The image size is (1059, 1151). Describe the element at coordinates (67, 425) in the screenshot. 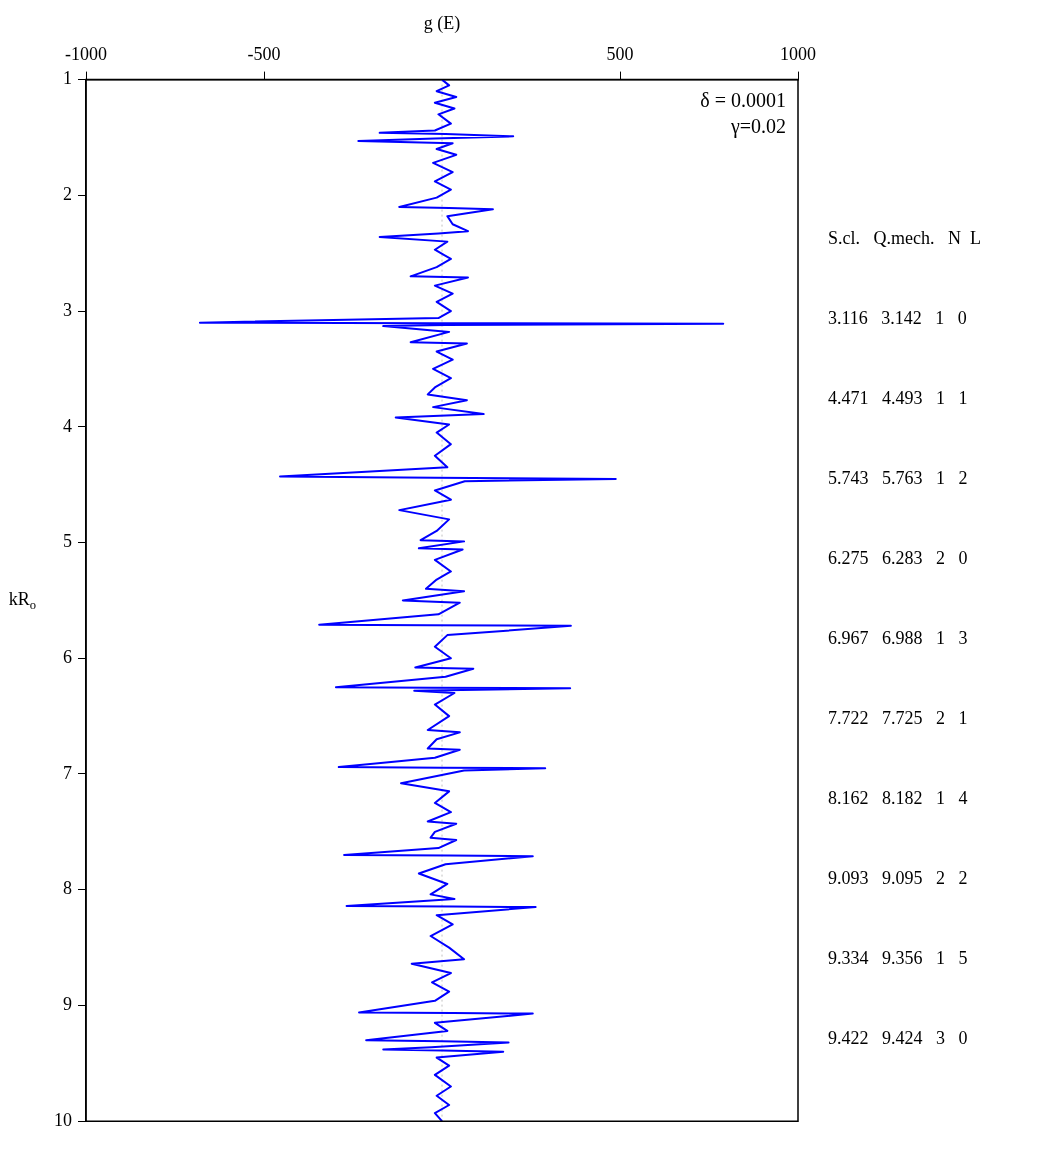

I see `y-tick-label: 4` at that location.